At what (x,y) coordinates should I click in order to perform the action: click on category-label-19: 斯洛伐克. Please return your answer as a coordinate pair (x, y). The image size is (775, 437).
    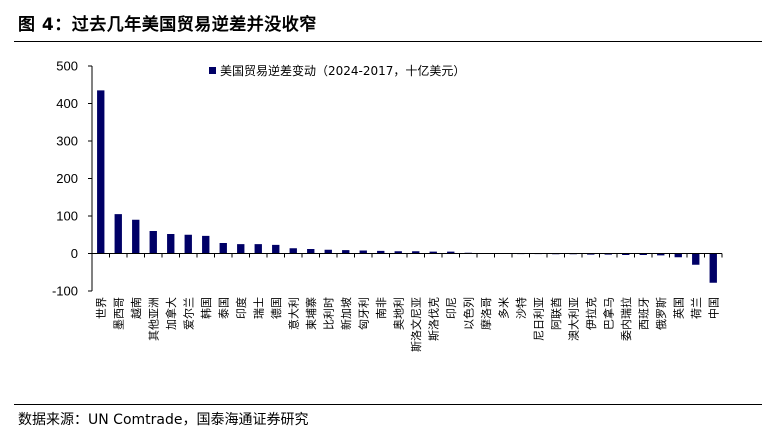
    Looking at the image, I should click on (433, 319).